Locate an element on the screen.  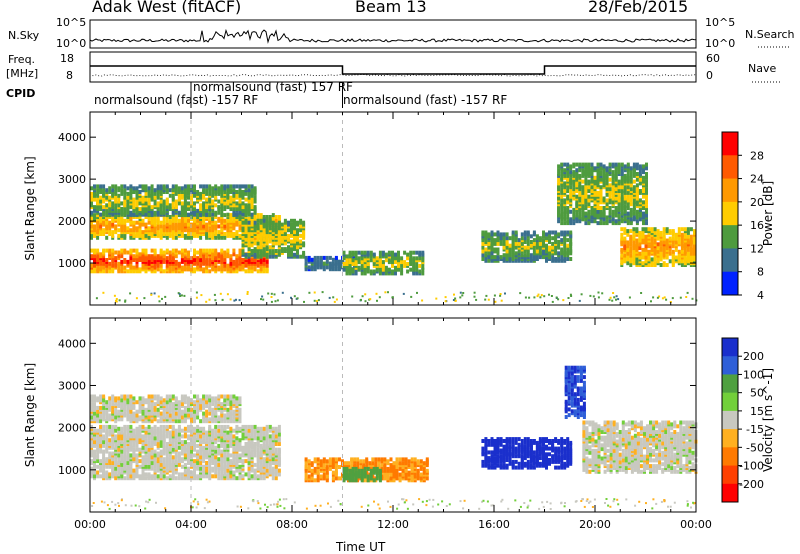
power-ytick-label: 2000 is located at coordinates (72, 221).